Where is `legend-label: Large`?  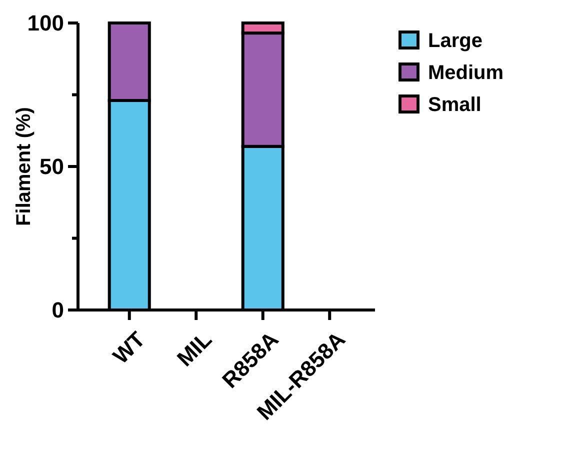
legend-label: Large is located at coordinates (455, 41).